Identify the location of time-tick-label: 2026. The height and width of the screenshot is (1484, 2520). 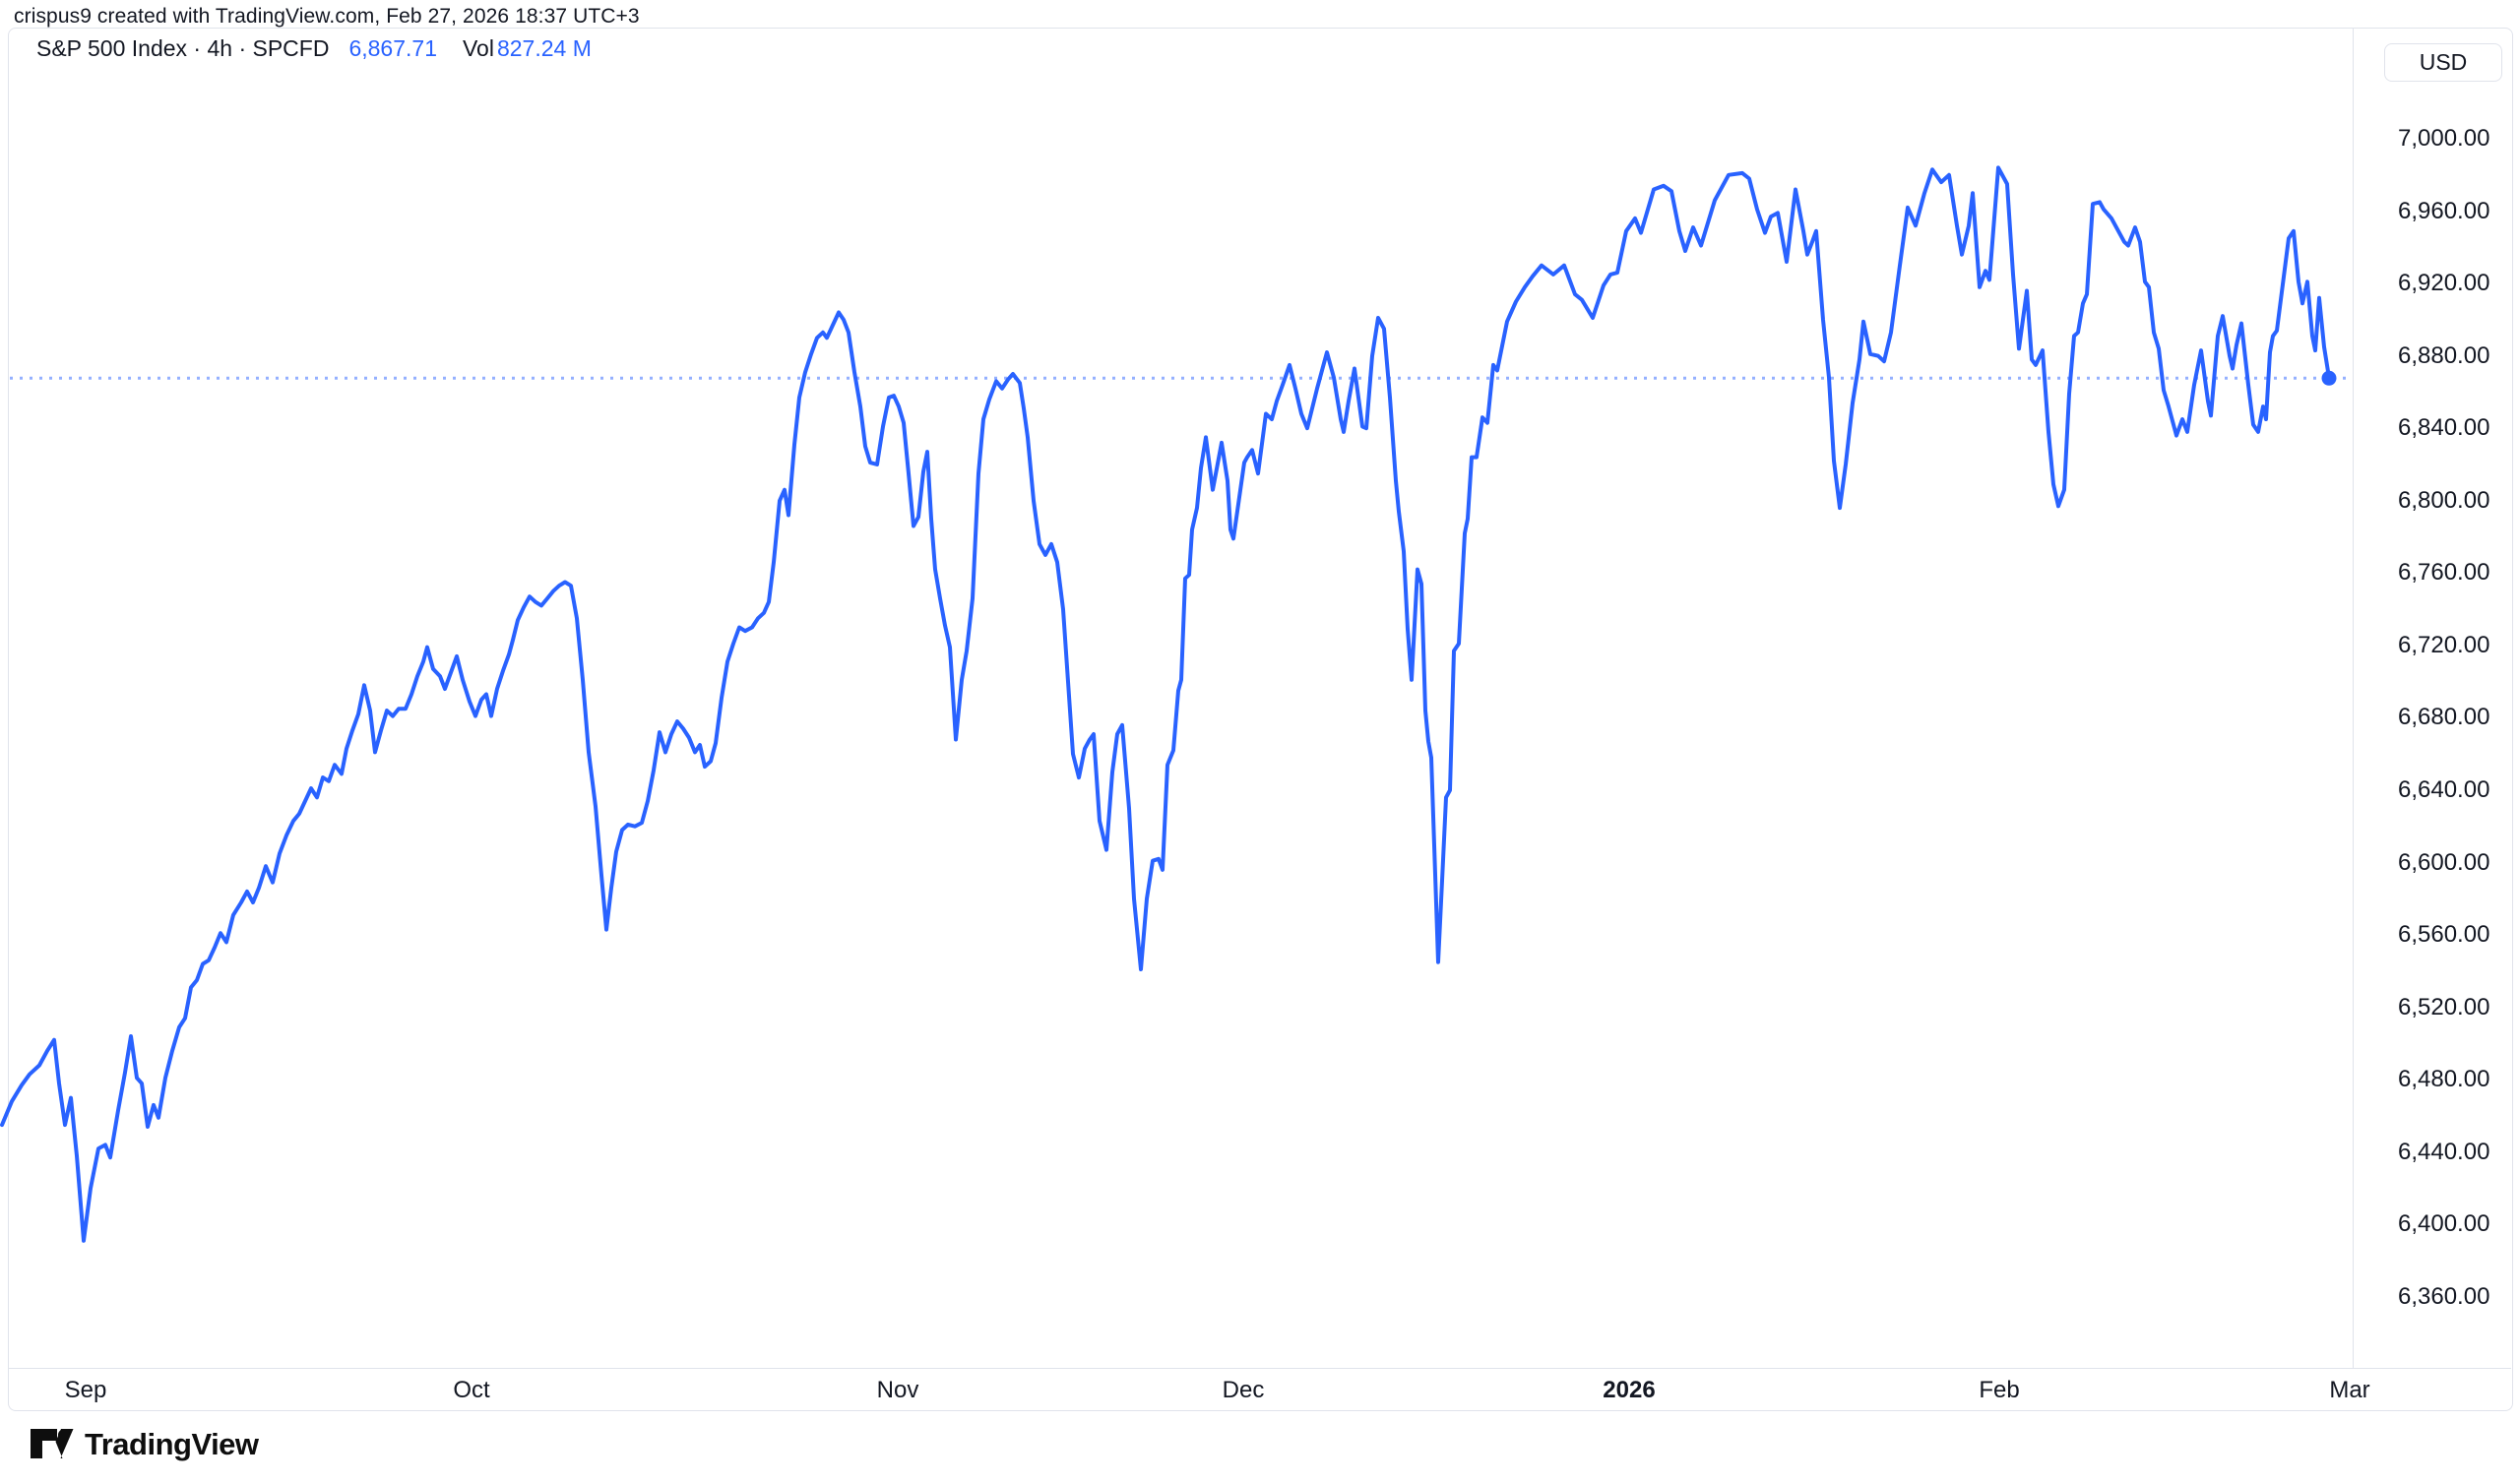
(1629, 1390).